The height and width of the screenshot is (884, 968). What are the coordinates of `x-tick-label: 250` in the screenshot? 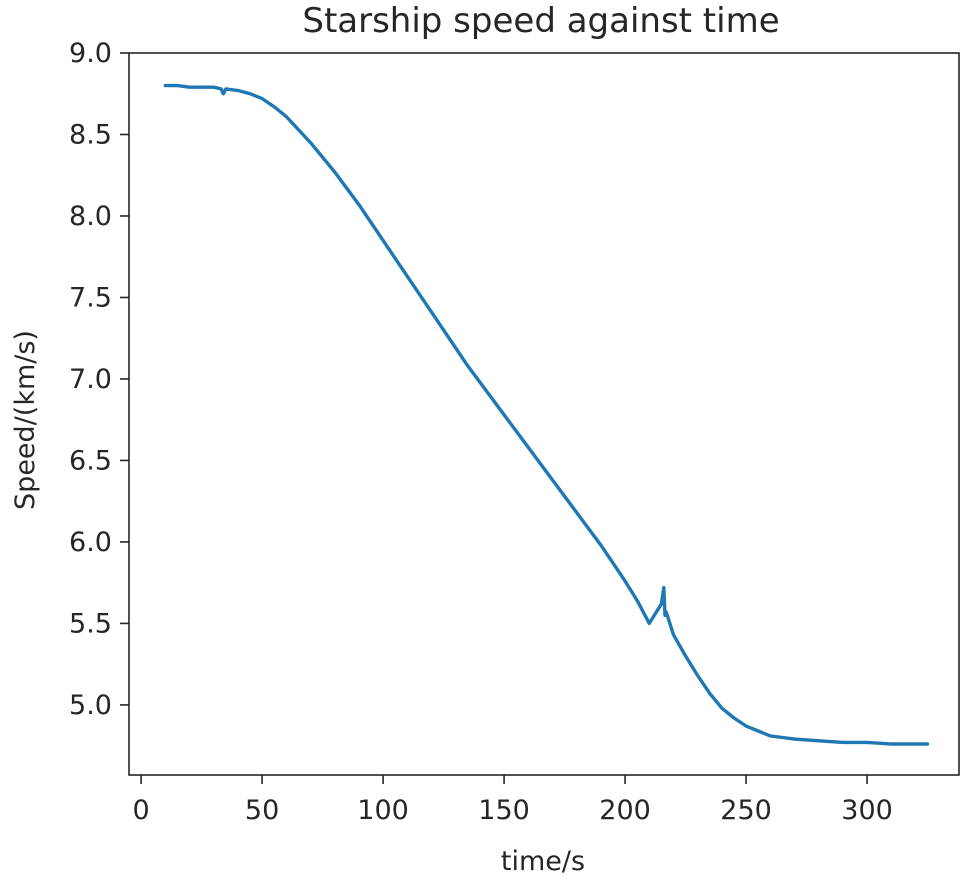 It's located at (746, 810).